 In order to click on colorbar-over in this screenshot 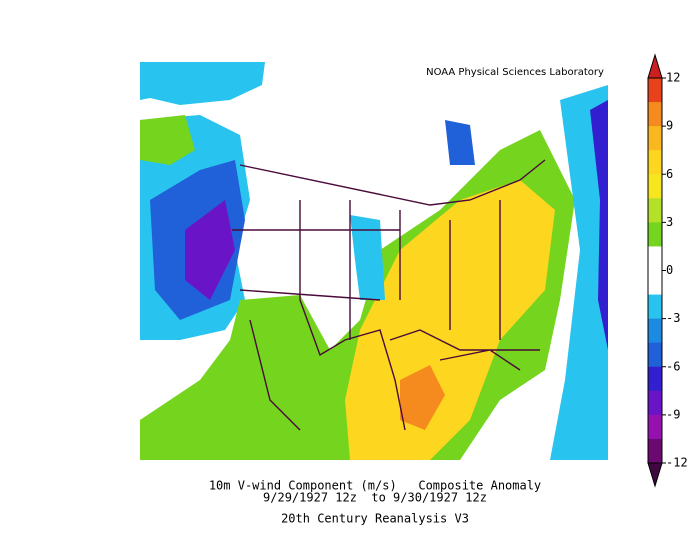, I will do `click(655, 66)`.